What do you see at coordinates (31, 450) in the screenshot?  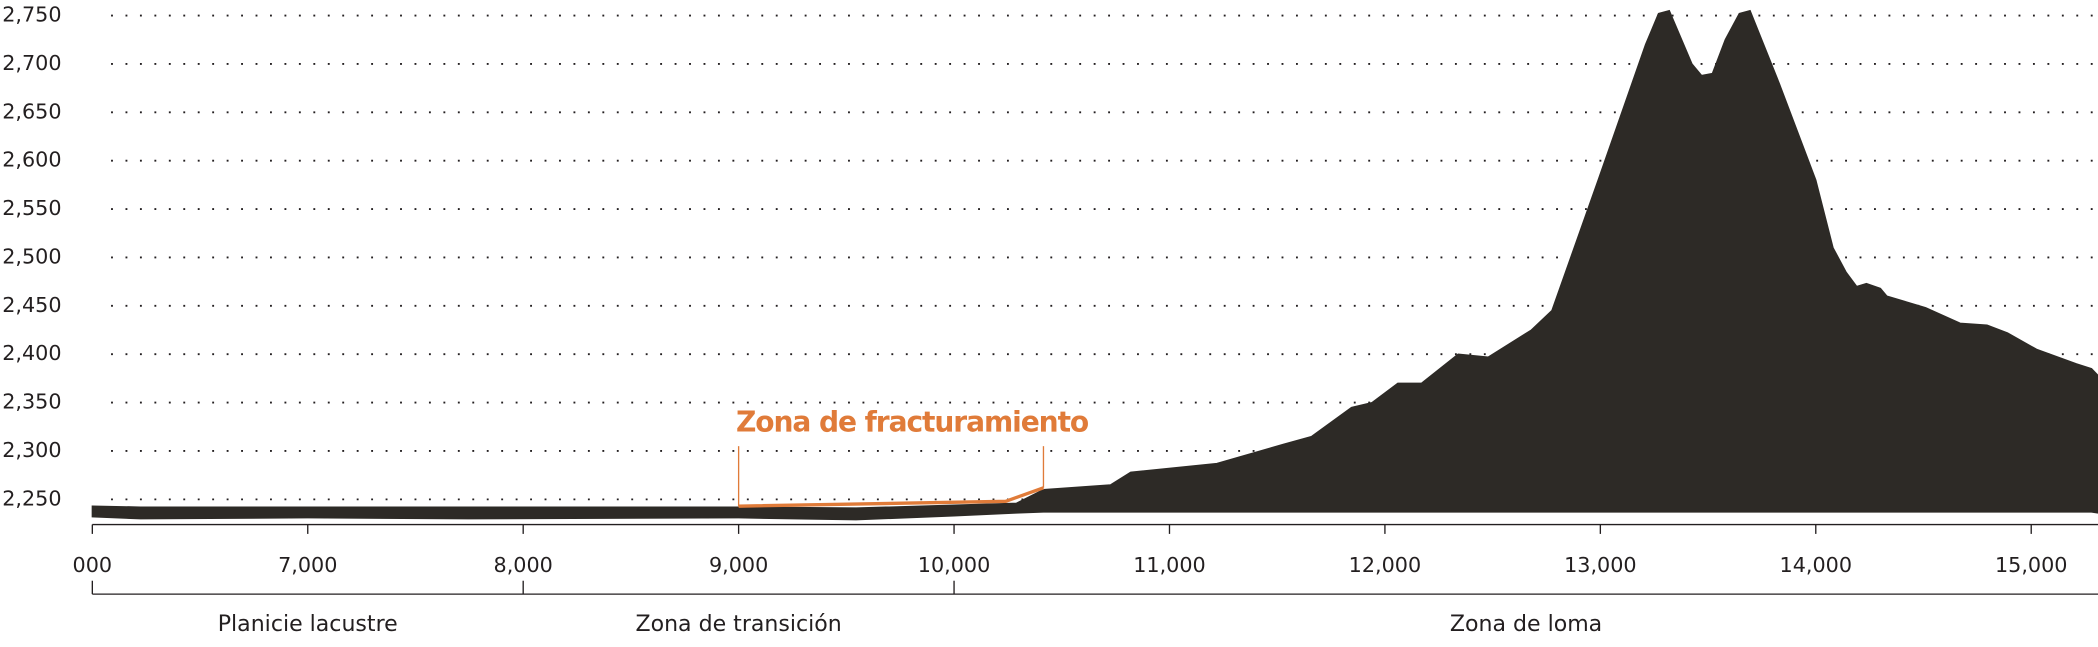 I see `y-tick-label: 2,300` at bounding box center [31, 450].